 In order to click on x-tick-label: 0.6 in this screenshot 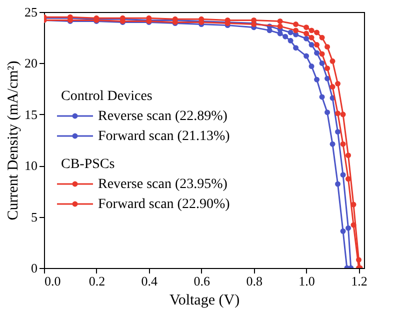, I will do `click(202, 281)`.